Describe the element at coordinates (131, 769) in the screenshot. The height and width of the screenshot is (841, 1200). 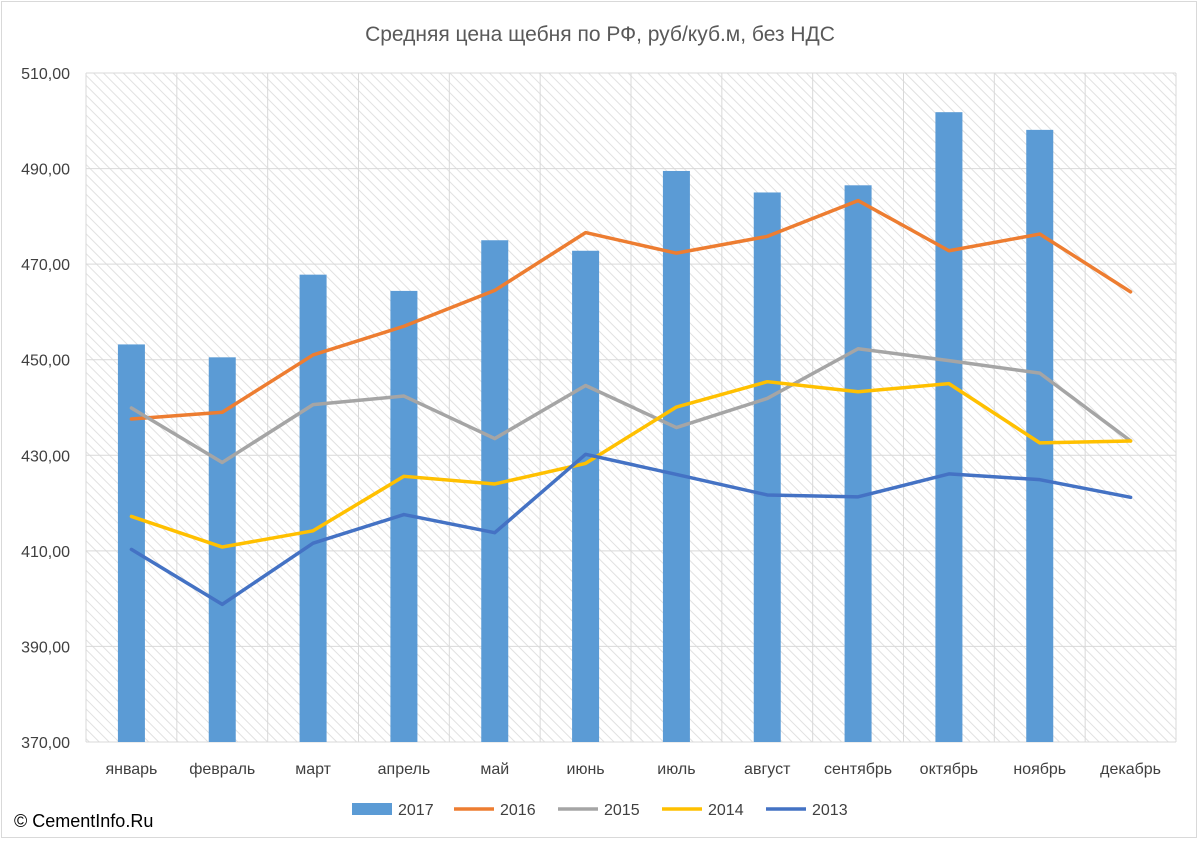
I see `x-tick-label: январь` at that location.